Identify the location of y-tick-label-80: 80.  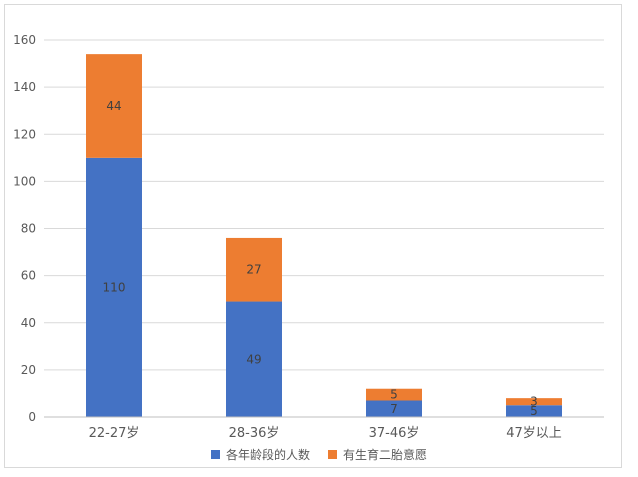
(28, 229).